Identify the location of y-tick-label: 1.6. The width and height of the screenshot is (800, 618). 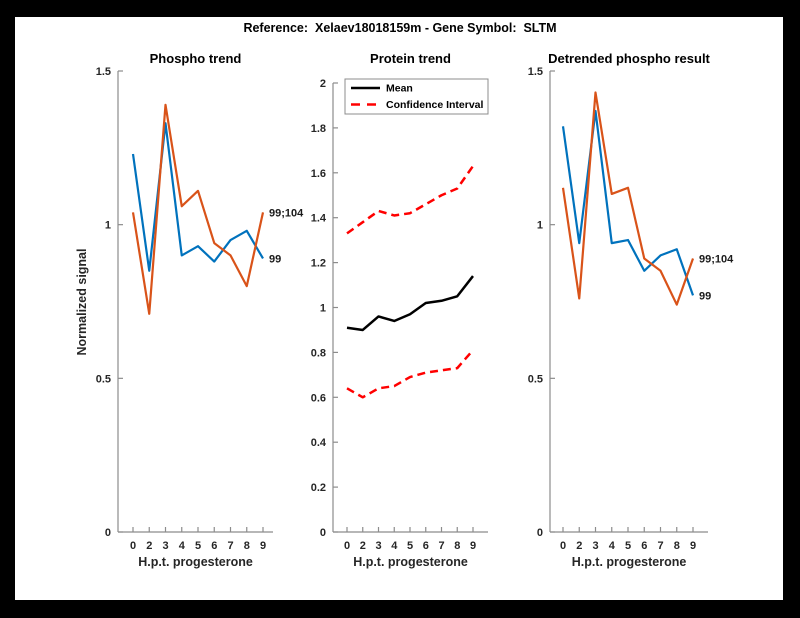
(318, 174).